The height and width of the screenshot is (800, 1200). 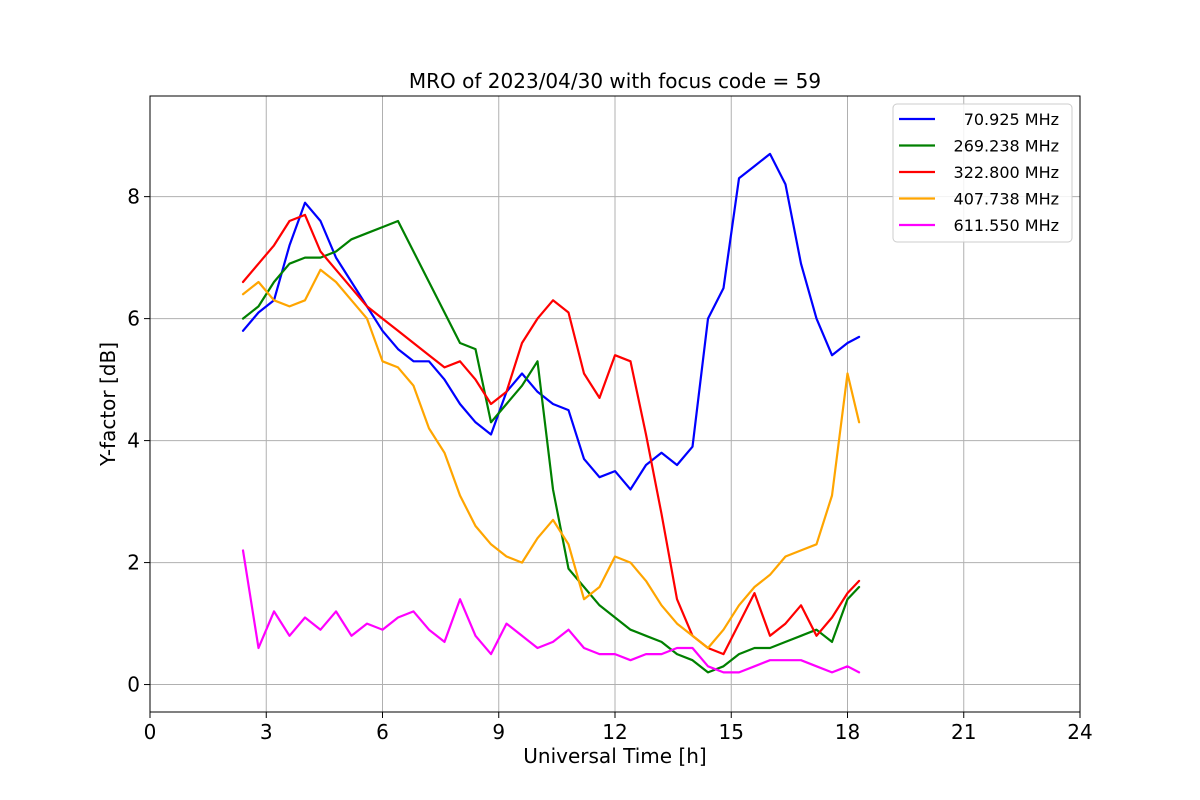 I want to click on x-axis: 0 3 6 9 12 15 18 21 24, so click(x=618, y=728).